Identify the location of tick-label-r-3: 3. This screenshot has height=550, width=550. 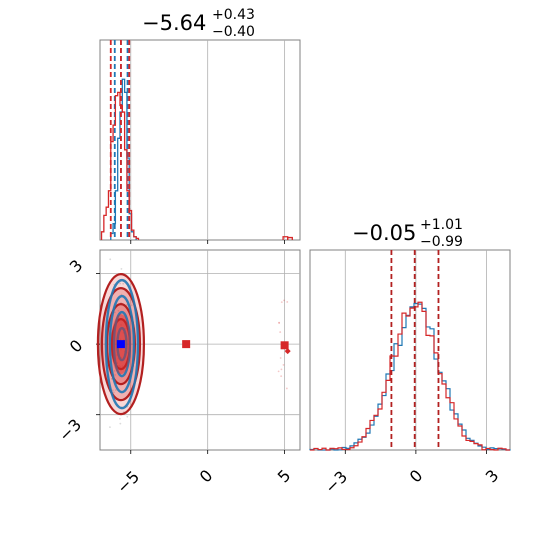
(492, 476).